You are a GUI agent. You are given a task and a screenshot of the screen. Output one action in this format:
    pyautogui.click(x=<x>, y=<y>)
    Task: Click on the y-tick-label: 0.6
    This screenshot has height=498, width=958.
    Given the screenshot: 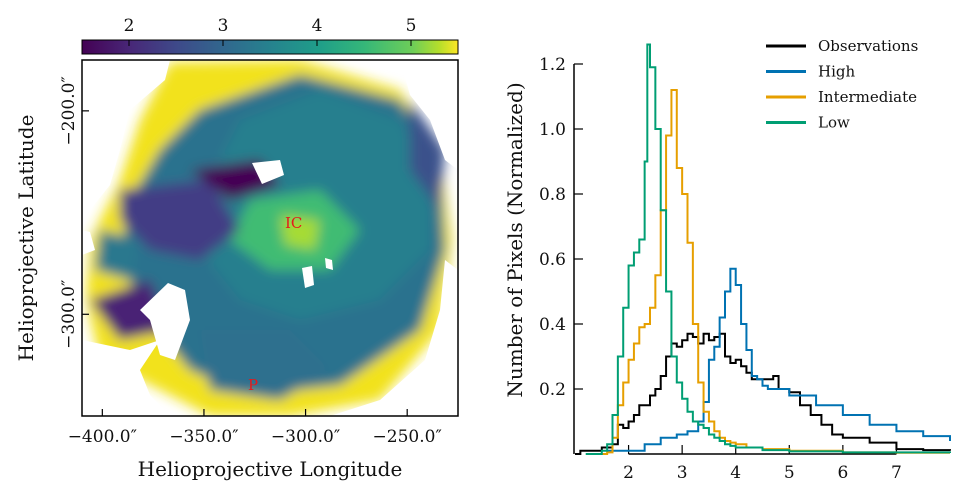 What is the action you would take?
    pyautogui.click(x=552, y=260)
    